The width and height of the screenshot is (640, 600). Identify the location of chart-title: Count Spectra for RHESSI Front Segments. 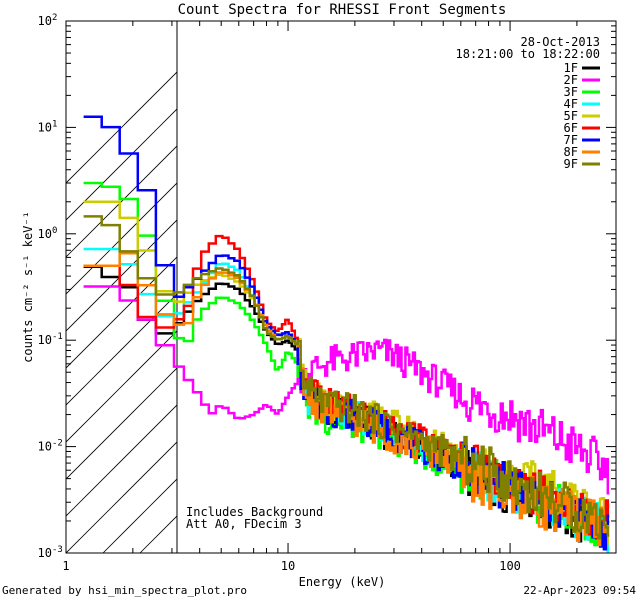
(342, 10).